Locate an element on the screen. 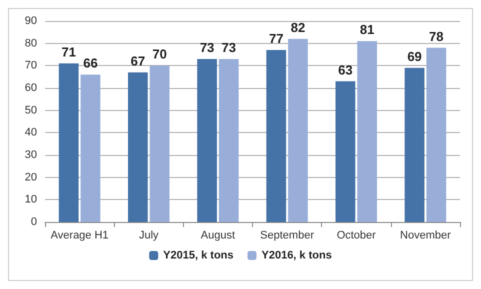 This screenshot has width=481, height=289. x-tick-label: Average H1 is located at coordinates (79, 236).